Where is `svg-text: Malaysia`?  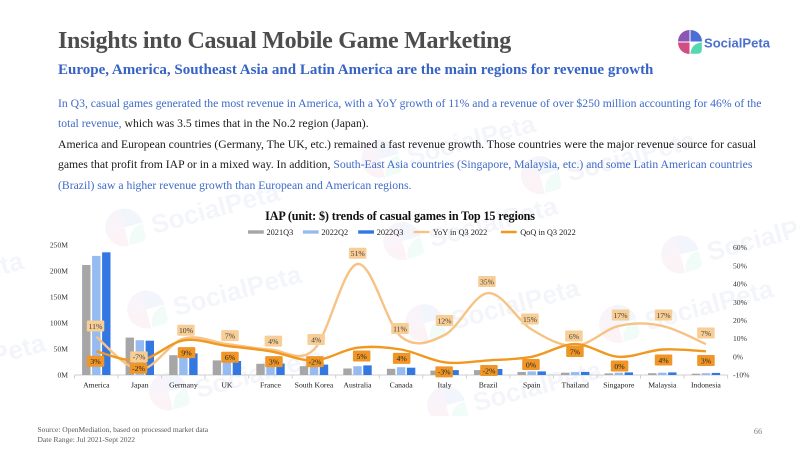
svg-text: Malaysia is located at coordinates (662, 385).